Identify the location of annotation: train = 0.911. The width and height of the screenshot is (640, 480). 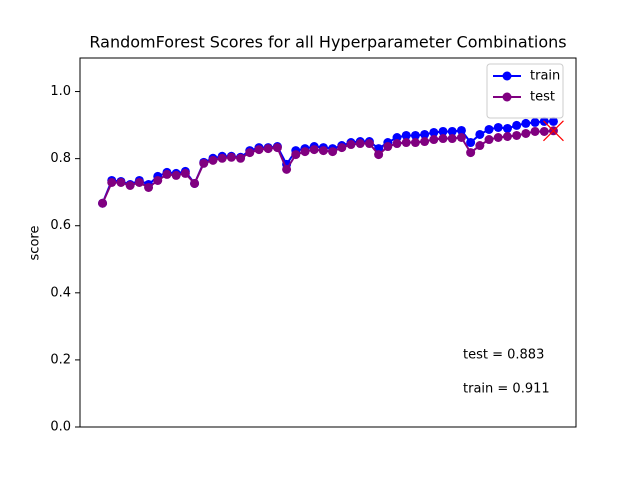
(506, 389).